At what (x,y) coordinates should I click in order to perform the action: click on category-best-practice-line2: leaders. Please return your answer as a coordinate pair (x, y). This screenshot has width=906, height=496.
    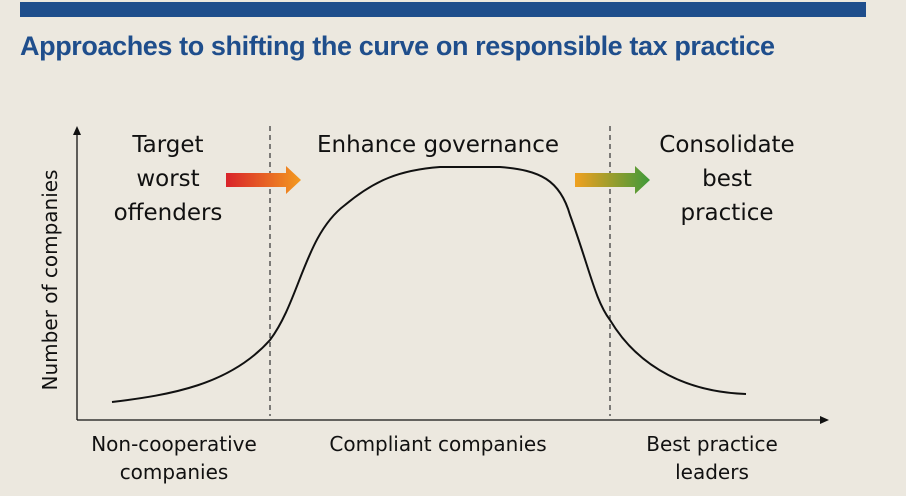
    Looking at the image, I should click on (712, 472).